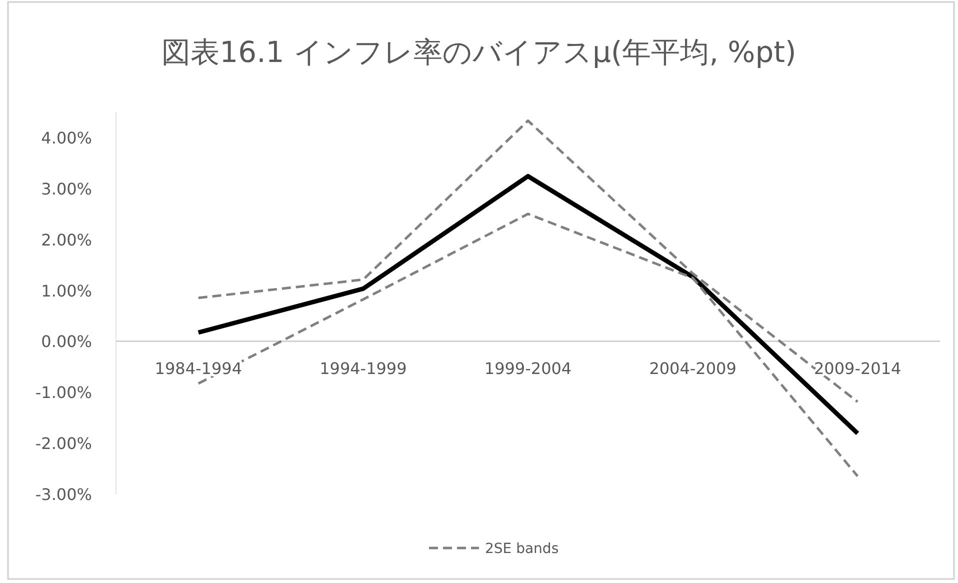  What do you see at coordinates (63, 444) in the screenshot?
I see `y-tick-label: -2.00%` at bounding box center [63, 444].